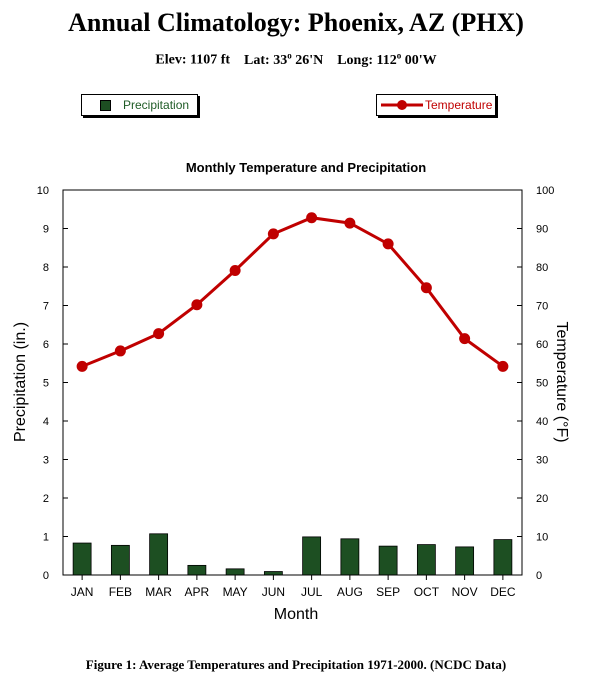 The width and height of the screenshot is (592, 699). What do you see at coordinates (542, 538) in the screenshot?
I see `y2-tick-label: 10` at bounding box center [542, 538].